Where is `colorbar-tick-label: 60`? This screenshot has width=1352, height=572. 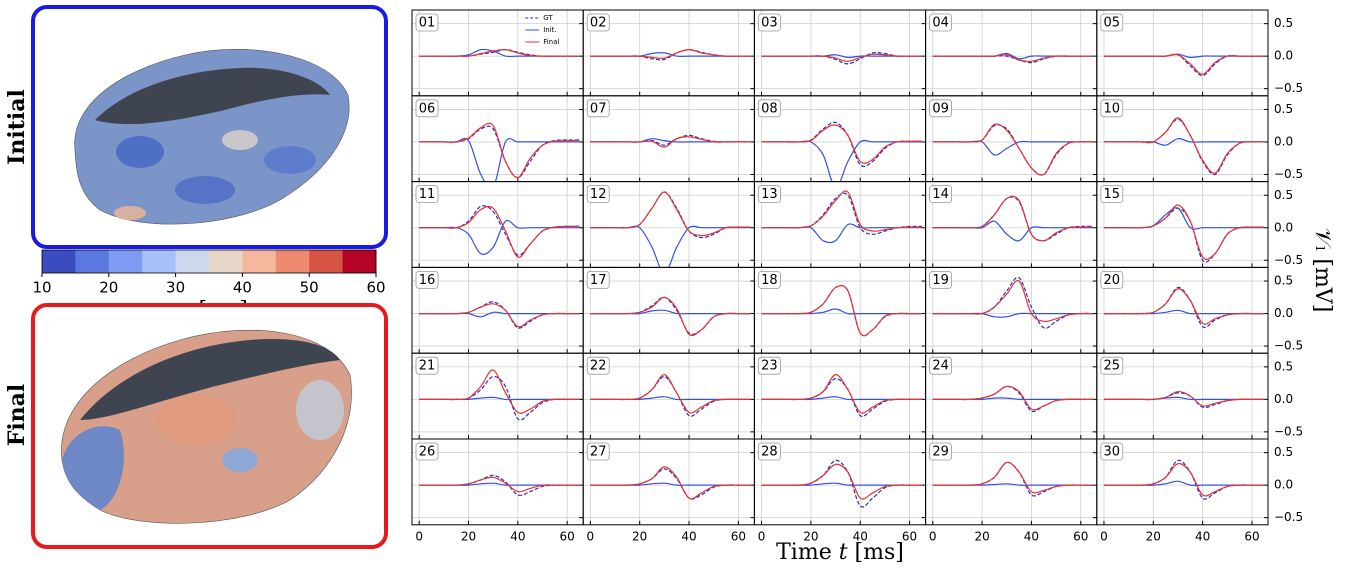
colorbar-tick-label: 60 is located at coordinates (375, 288).